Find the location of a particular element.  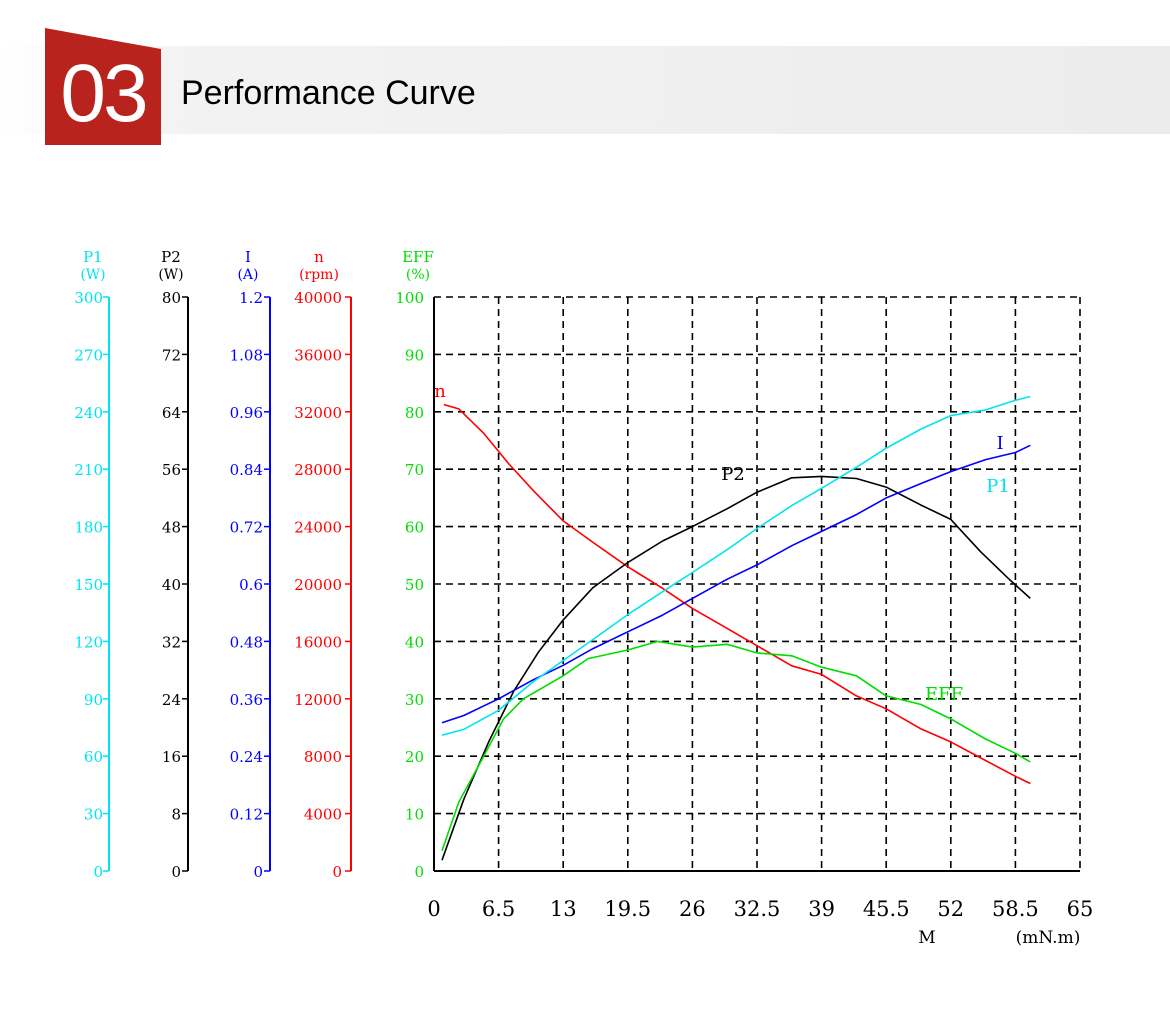

section-number-badge is located at coordinates (103, 86).